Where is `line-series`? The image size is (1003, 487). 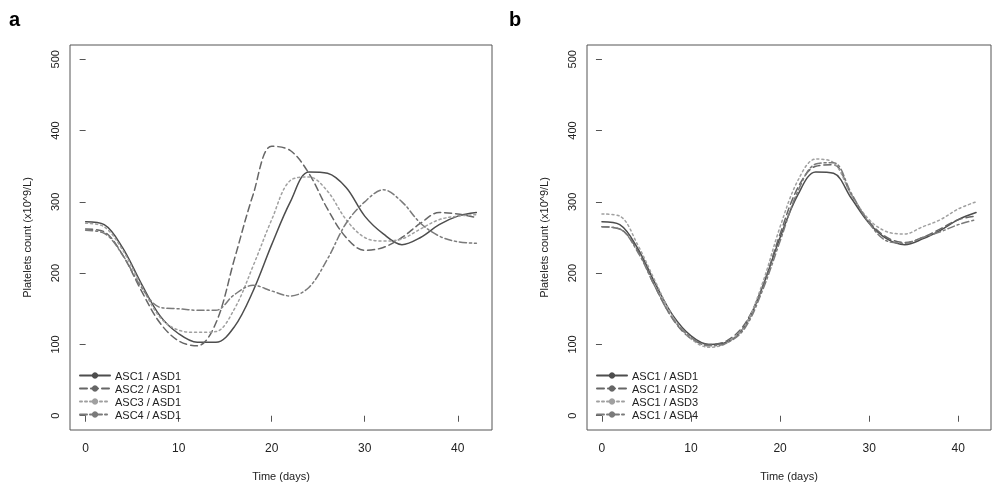 line-series is located at coordinates (281, 249).